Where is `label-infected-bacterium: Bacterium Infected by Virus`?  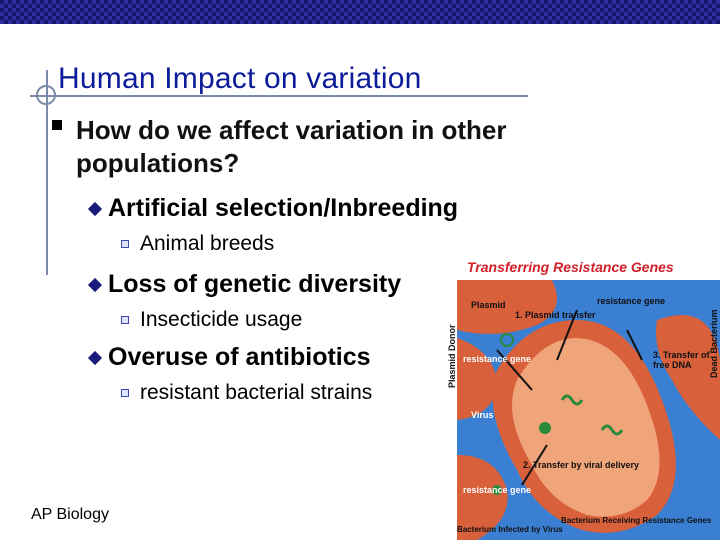 label-infected-bacterium: Bacterium Infected by Virus is located at coordinates (510, 529).